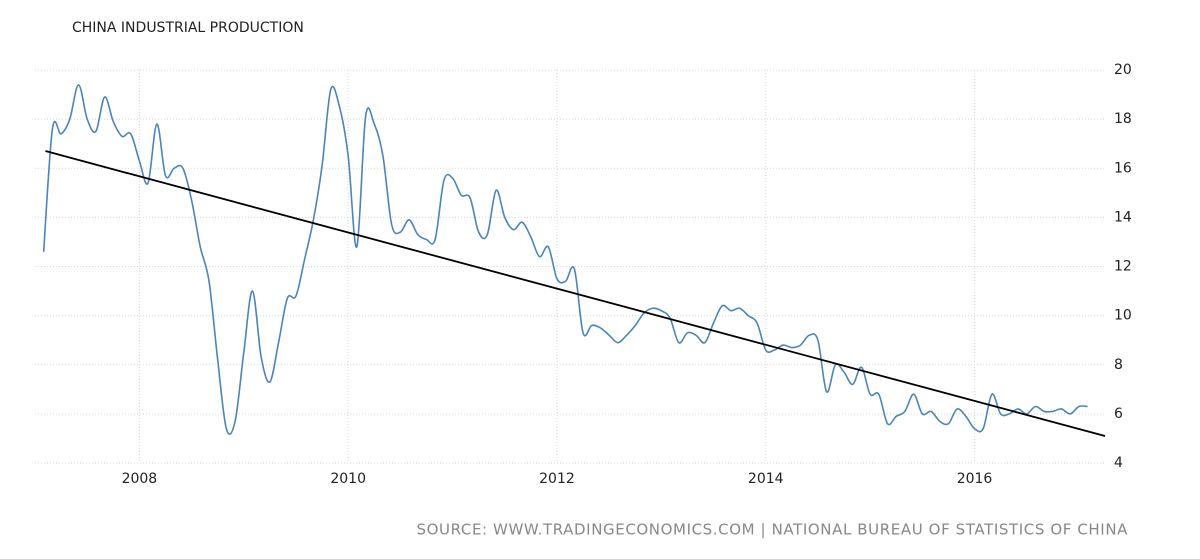  Describe the element at coordinates (766, 479) in the screenshot. I see `x-tick-label: 2014` at that location.